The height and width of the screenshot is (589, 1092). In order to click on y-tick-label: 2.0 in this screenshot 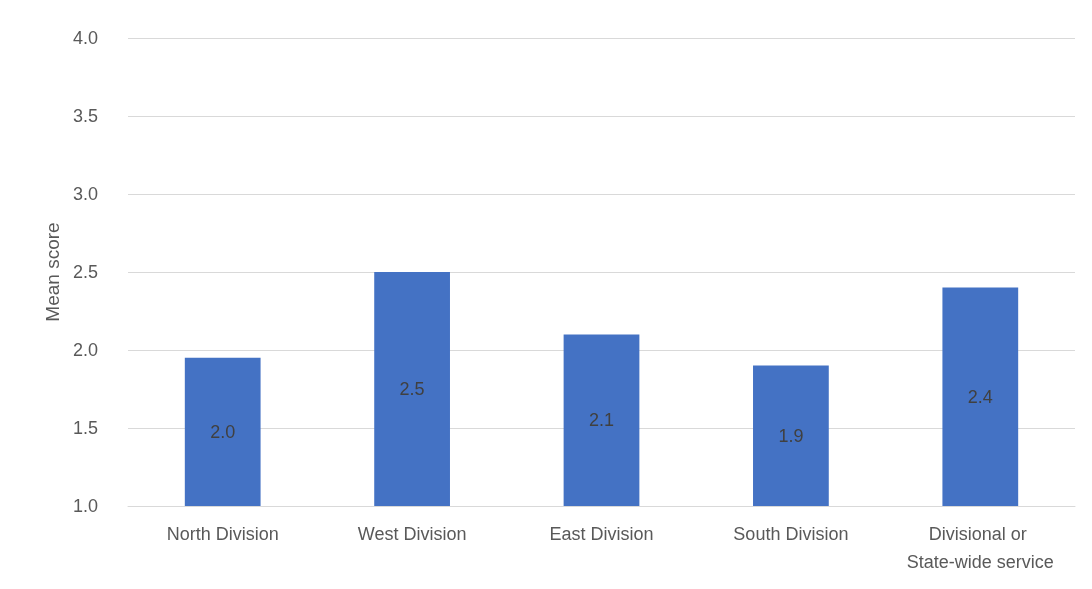, I will do `click(85, 350)`.